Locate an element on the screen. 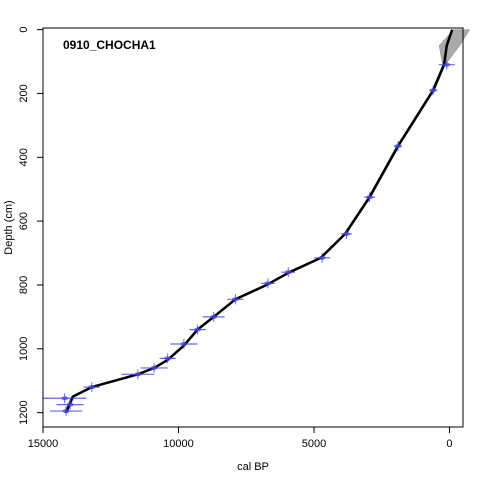 This screenshot has height=480, width=480. y-tick-label-7: 1200 is located at coordinates (24, 412).